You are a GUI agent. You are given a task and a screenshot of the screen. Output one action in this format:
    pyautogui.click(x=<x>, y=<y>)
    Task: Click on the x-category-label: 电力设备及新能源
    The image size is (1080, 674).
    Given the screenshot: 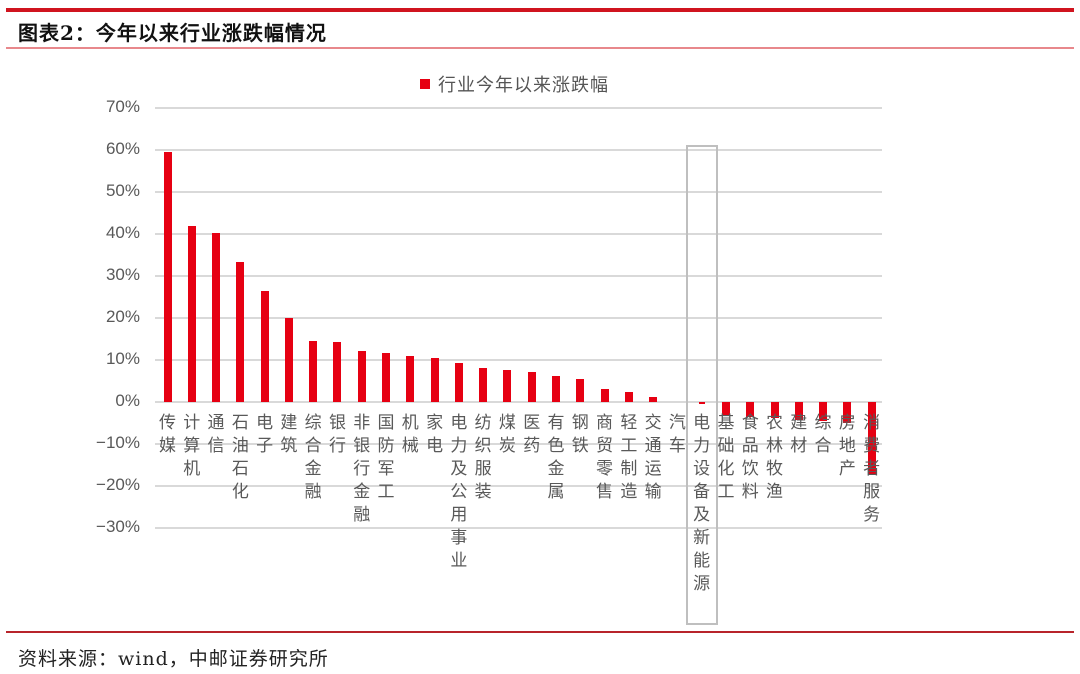 What is the action you would take?
    pyautogui.click(x=702, y=503)
    